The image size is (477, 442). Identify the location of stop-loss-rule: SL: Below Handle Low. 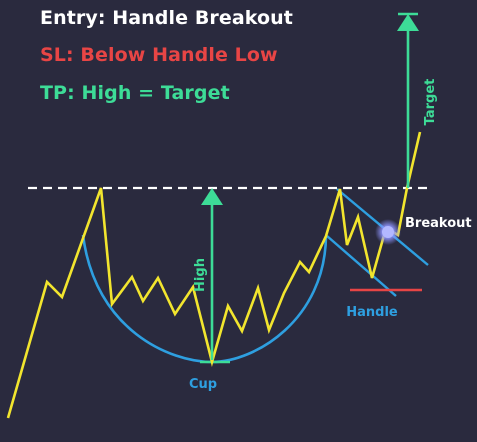
(159, 55).